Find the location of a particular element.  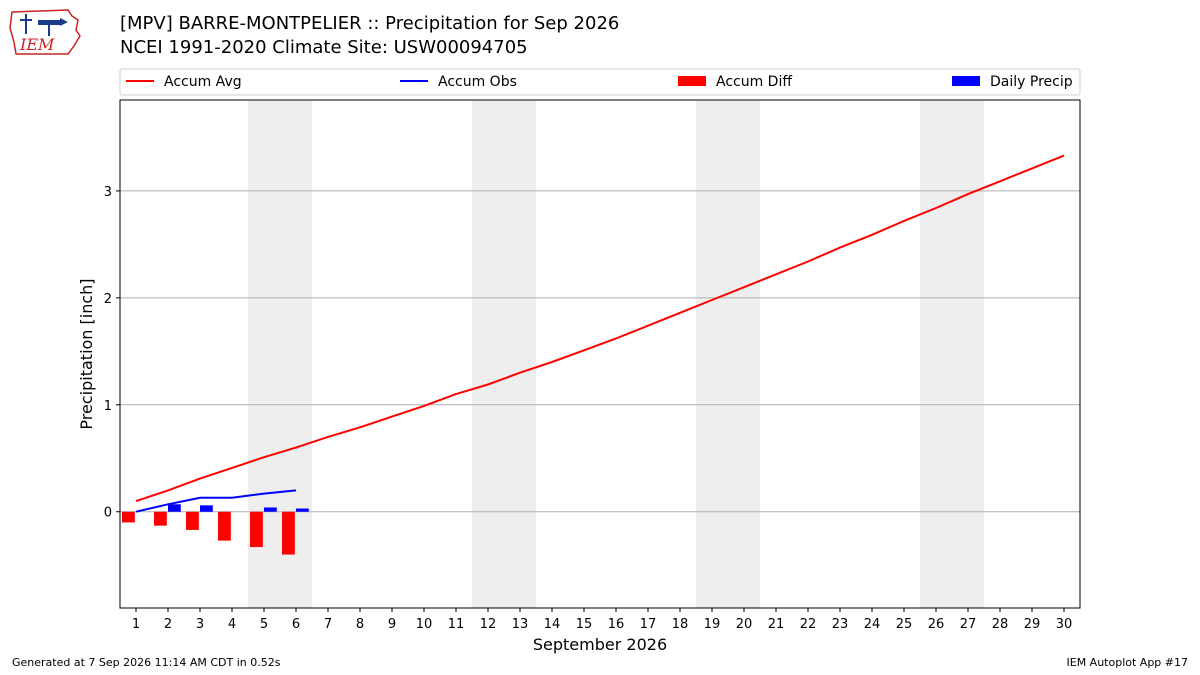

x-tick-label: 18 is located at coordinates (680, 624).